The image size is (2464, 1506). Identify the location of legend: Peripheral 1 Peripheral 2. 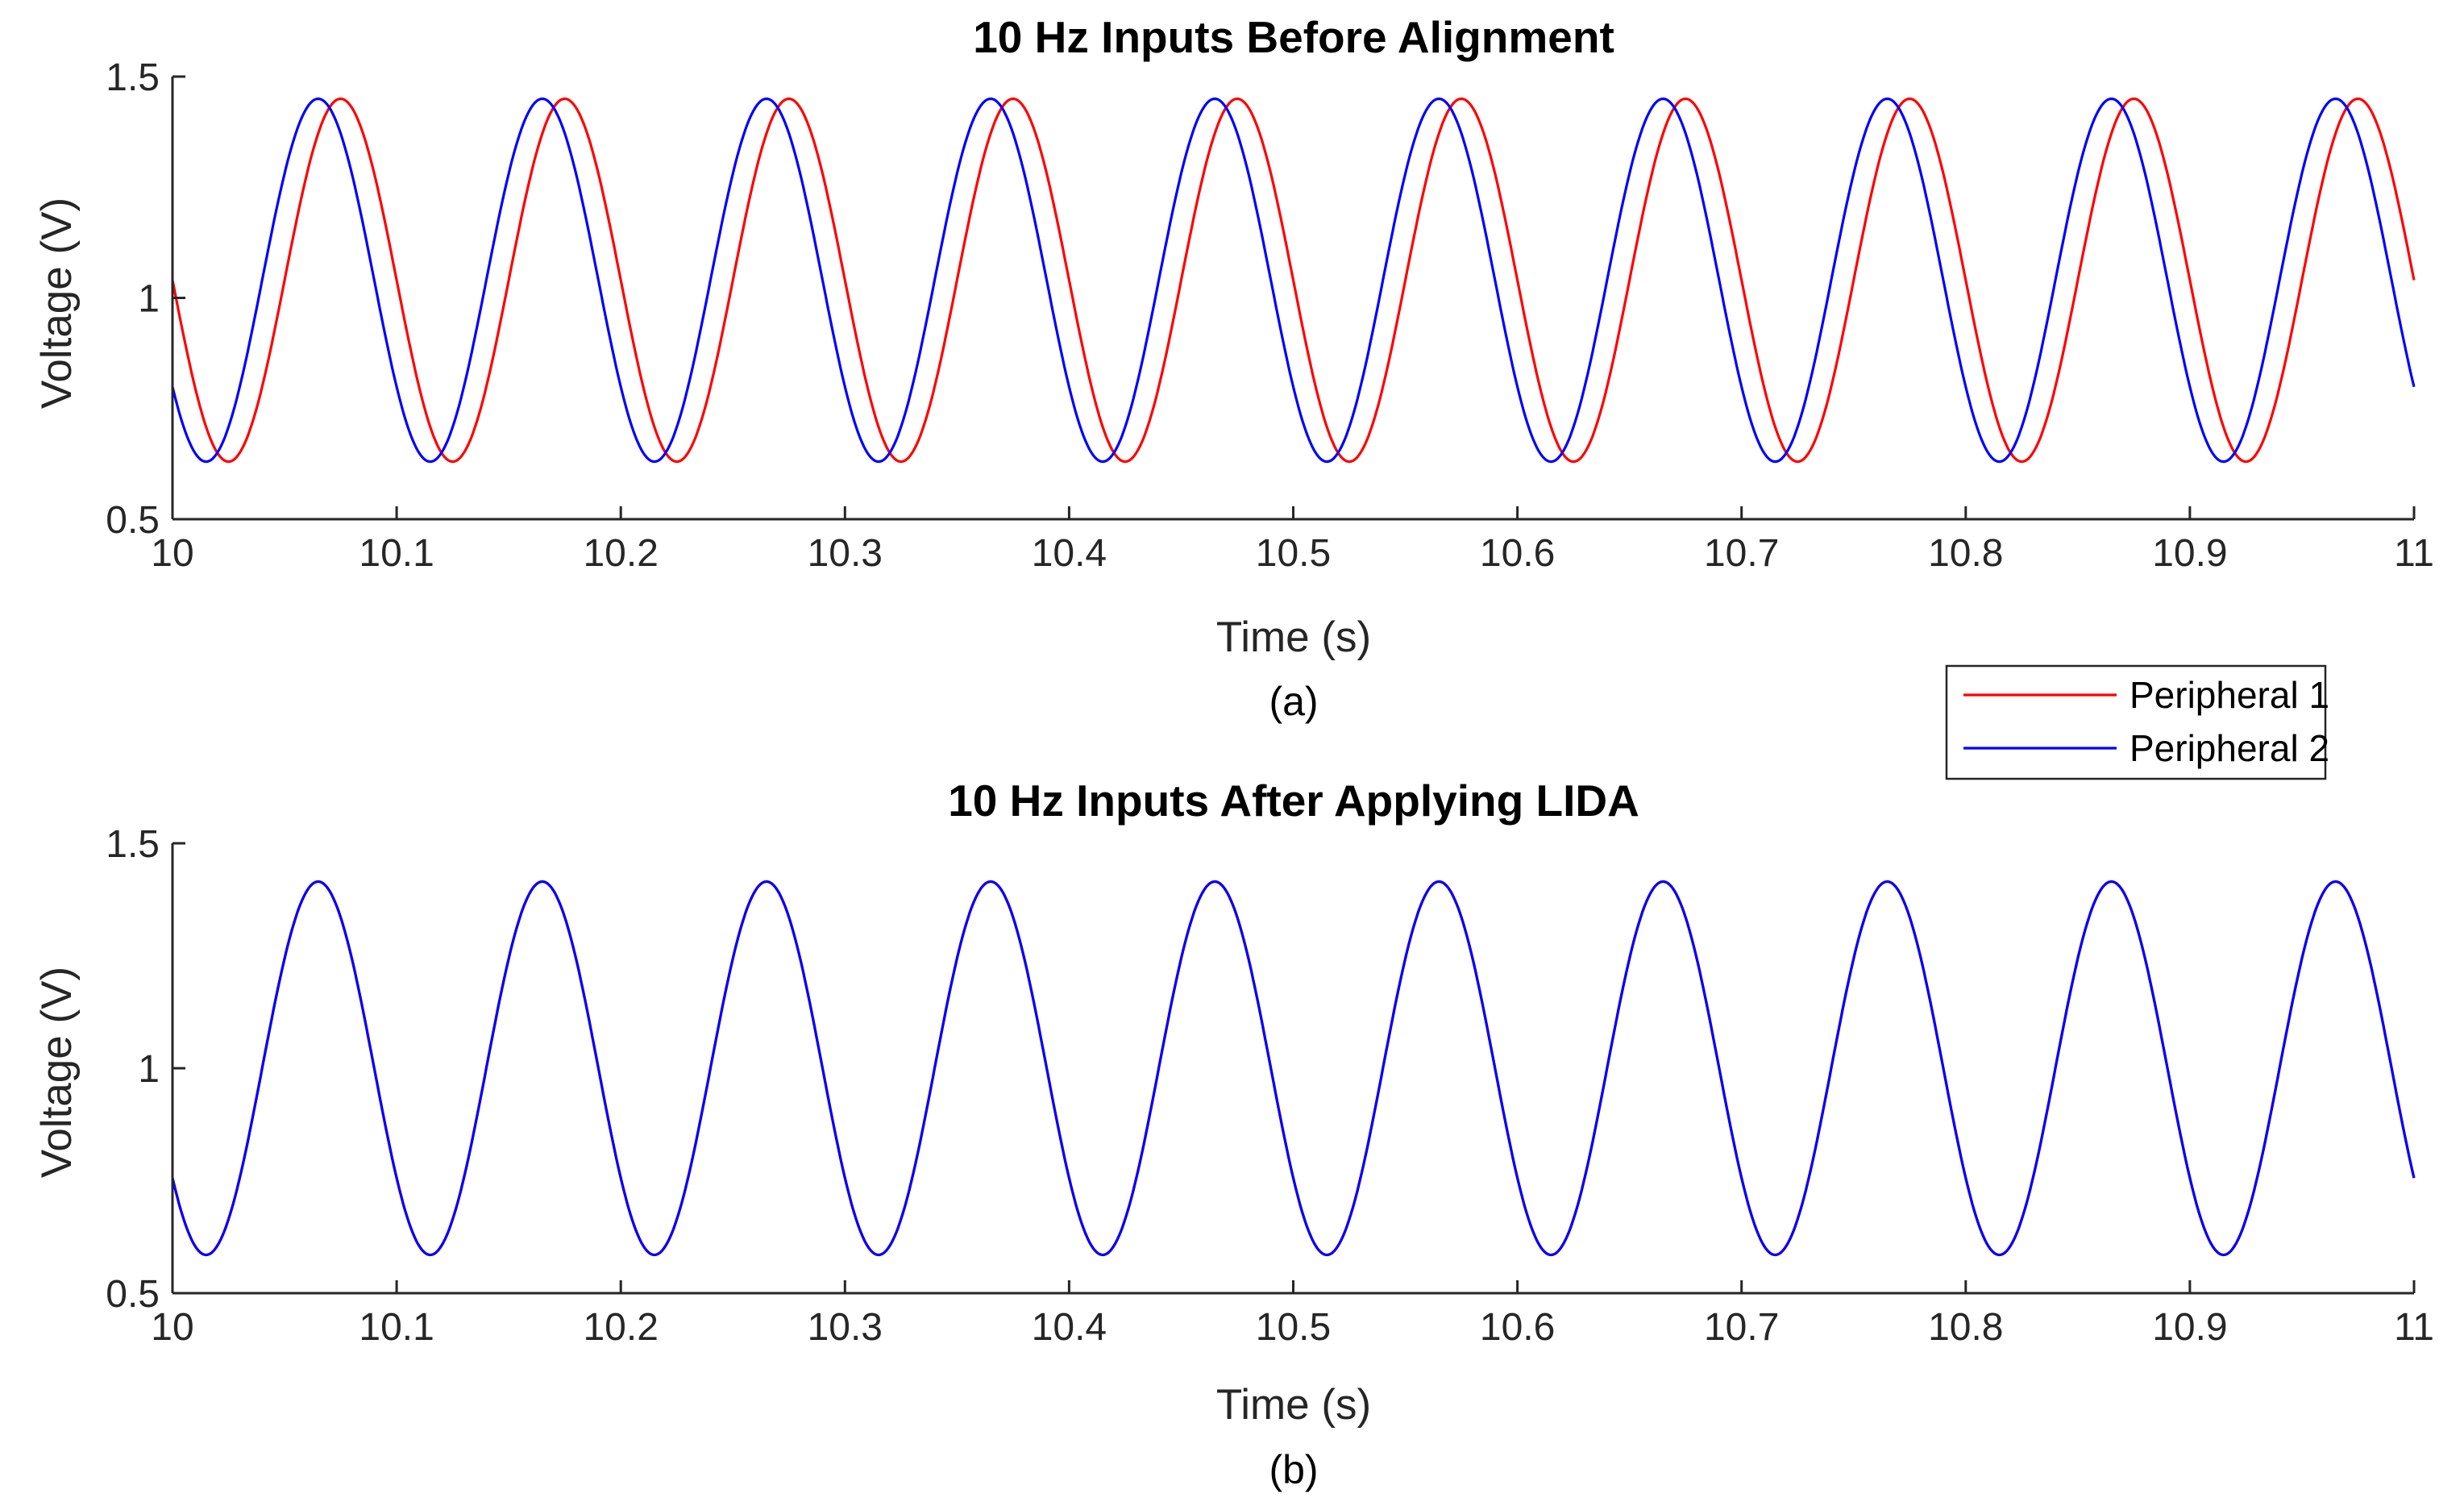
(2137, 722).